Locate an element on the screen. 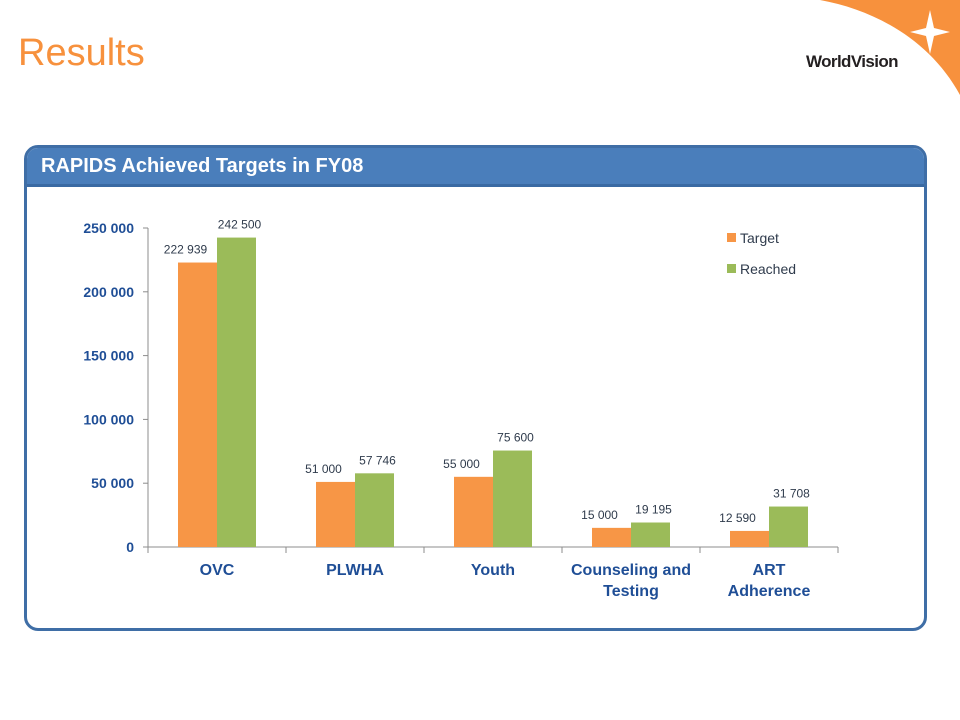  data-label: 12 590 is located at coordinates (737, 518).